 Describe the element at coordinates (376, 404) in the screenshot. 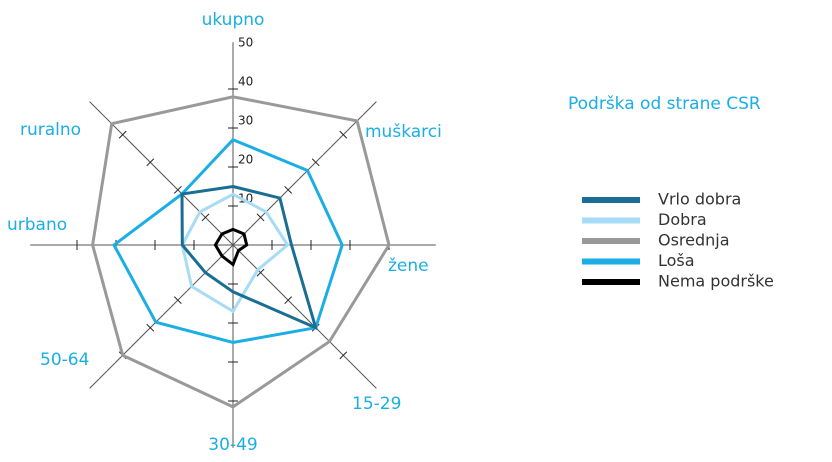

I see `category-label: 15-29` at that location.